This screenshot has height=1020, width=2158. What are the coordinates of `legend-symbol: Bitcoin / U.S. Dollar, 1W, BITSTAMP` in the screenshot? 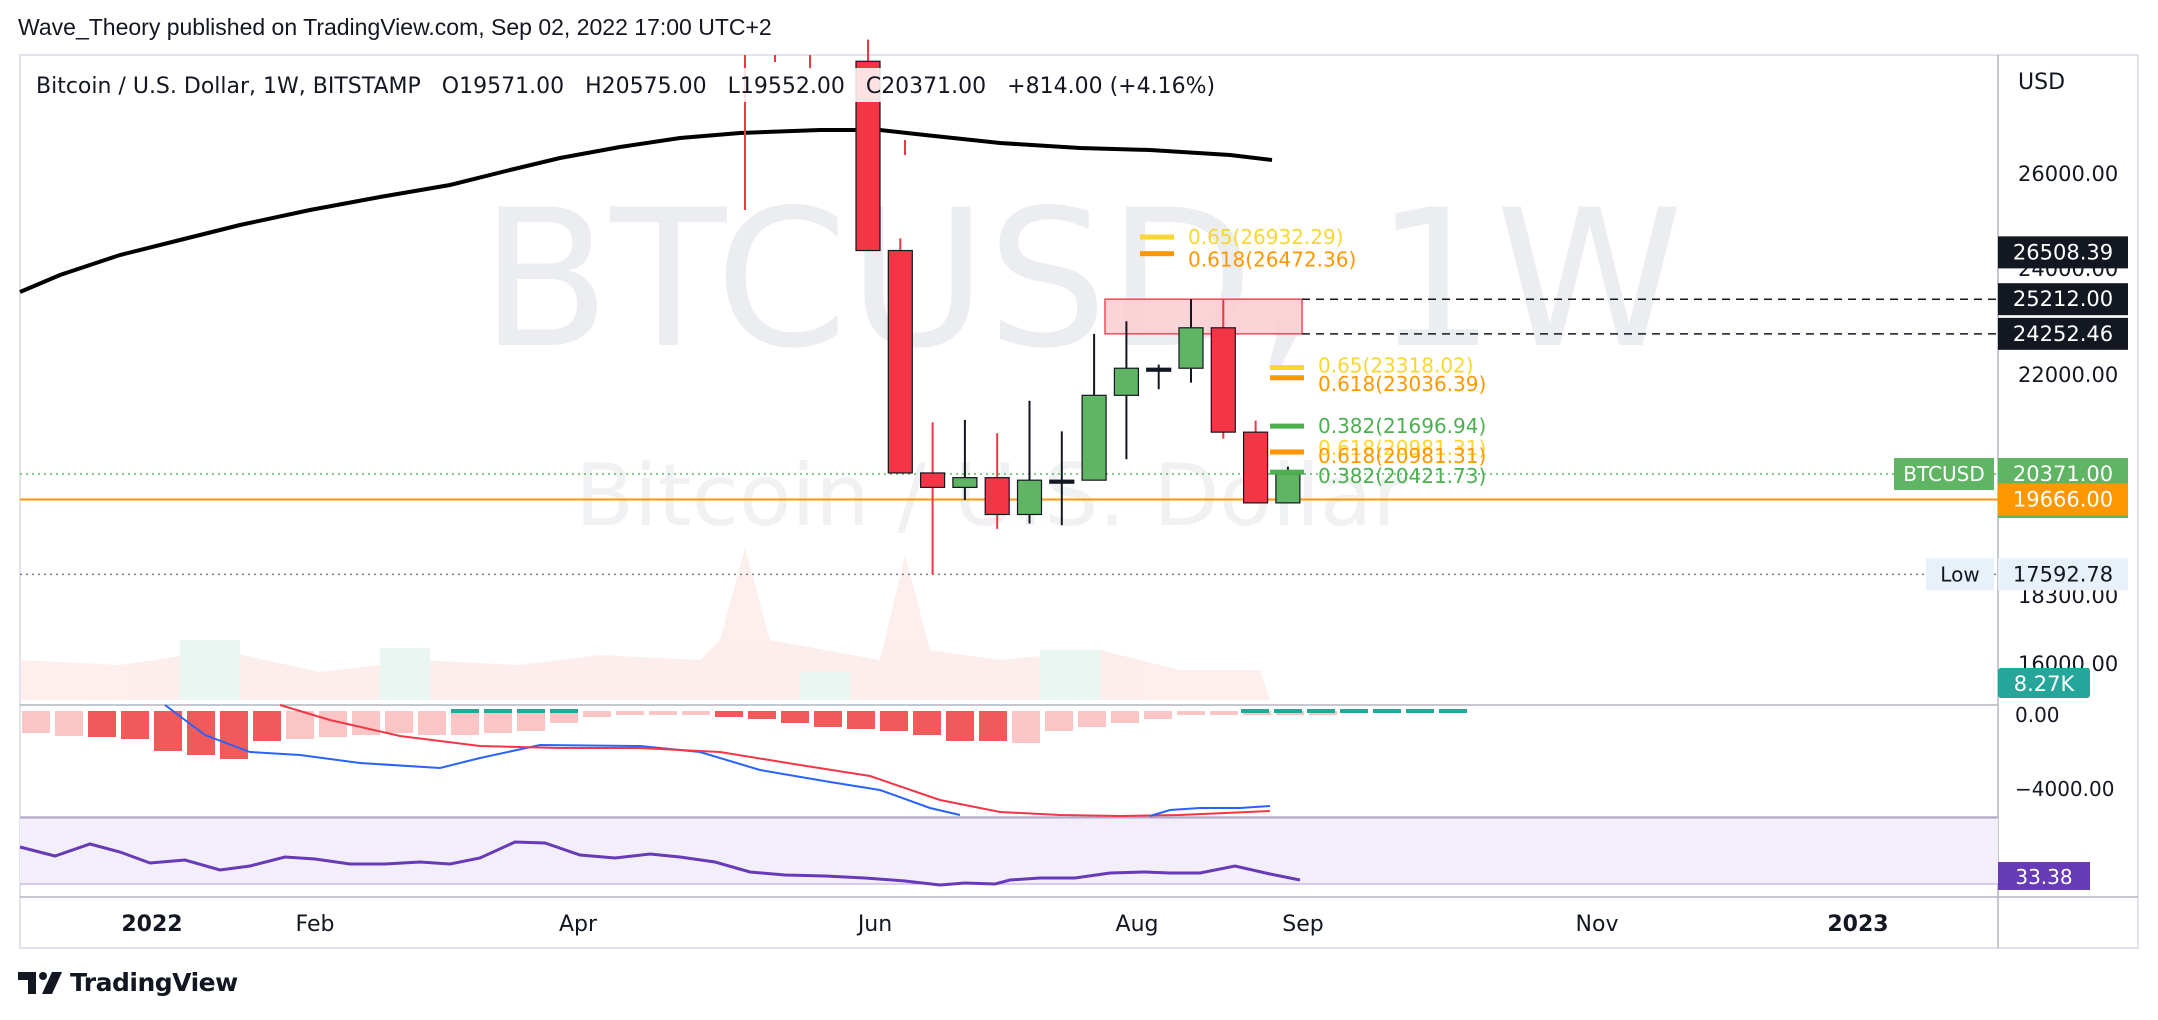 It's located at (228, 86).